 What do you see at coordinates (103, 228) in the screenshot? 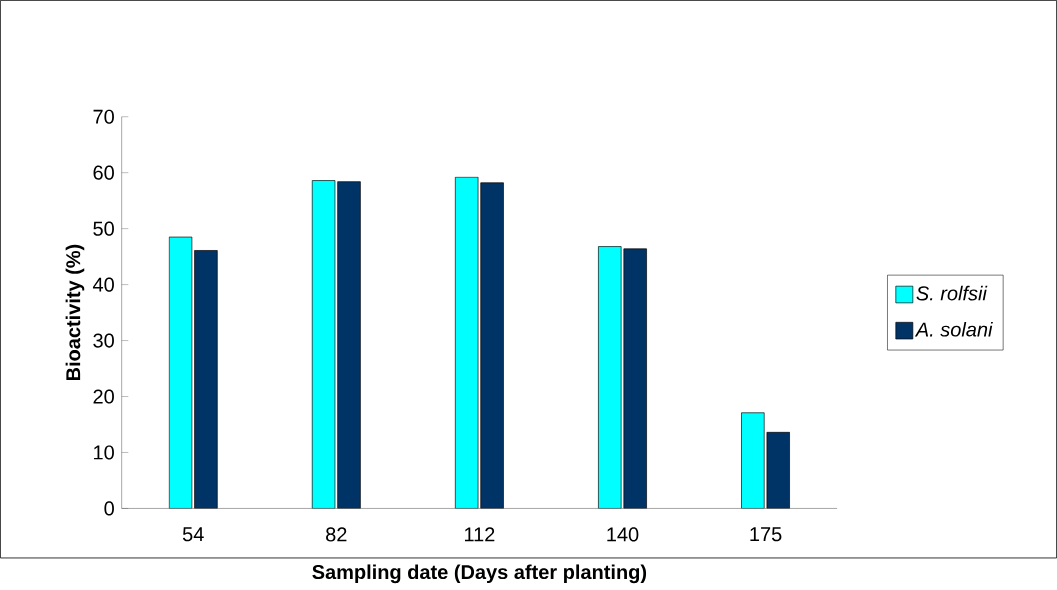
I see `y-tick-label: 50` at bounding box center [103, 228].